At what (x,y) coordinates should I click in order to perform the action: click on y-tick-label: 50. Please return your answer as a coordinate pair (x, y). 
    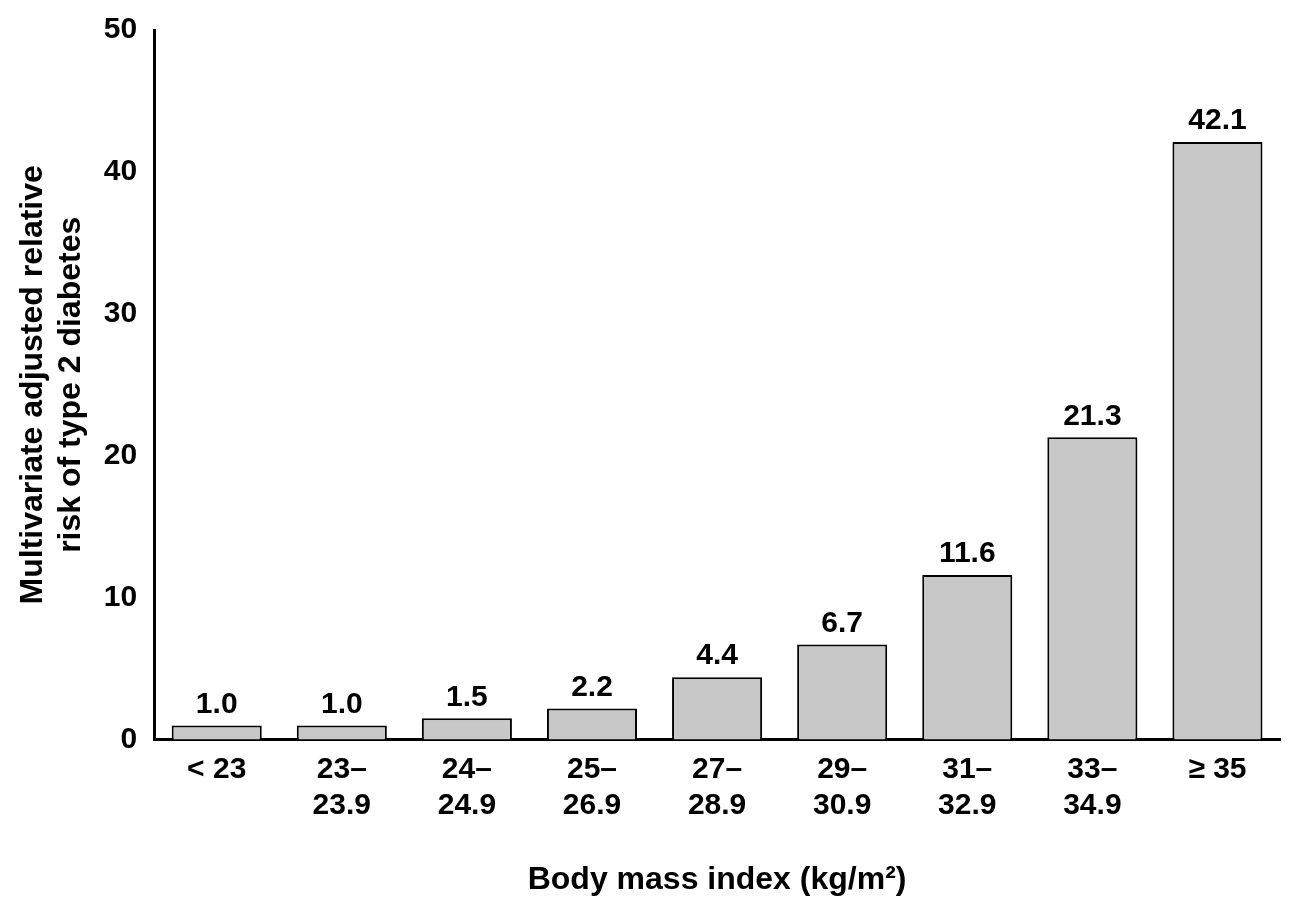
    Looking at the image, I should click on (120, 28).